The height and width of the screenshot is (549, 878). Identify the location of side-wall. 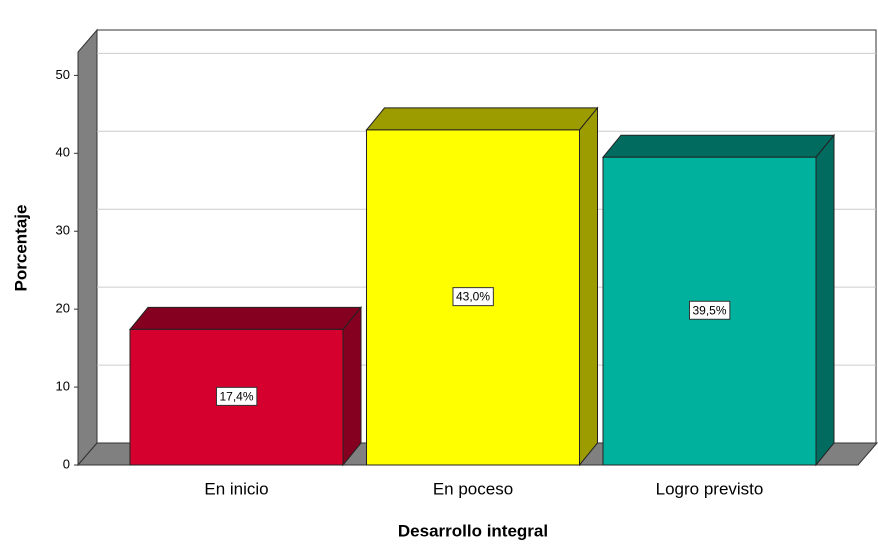
(87, 247).